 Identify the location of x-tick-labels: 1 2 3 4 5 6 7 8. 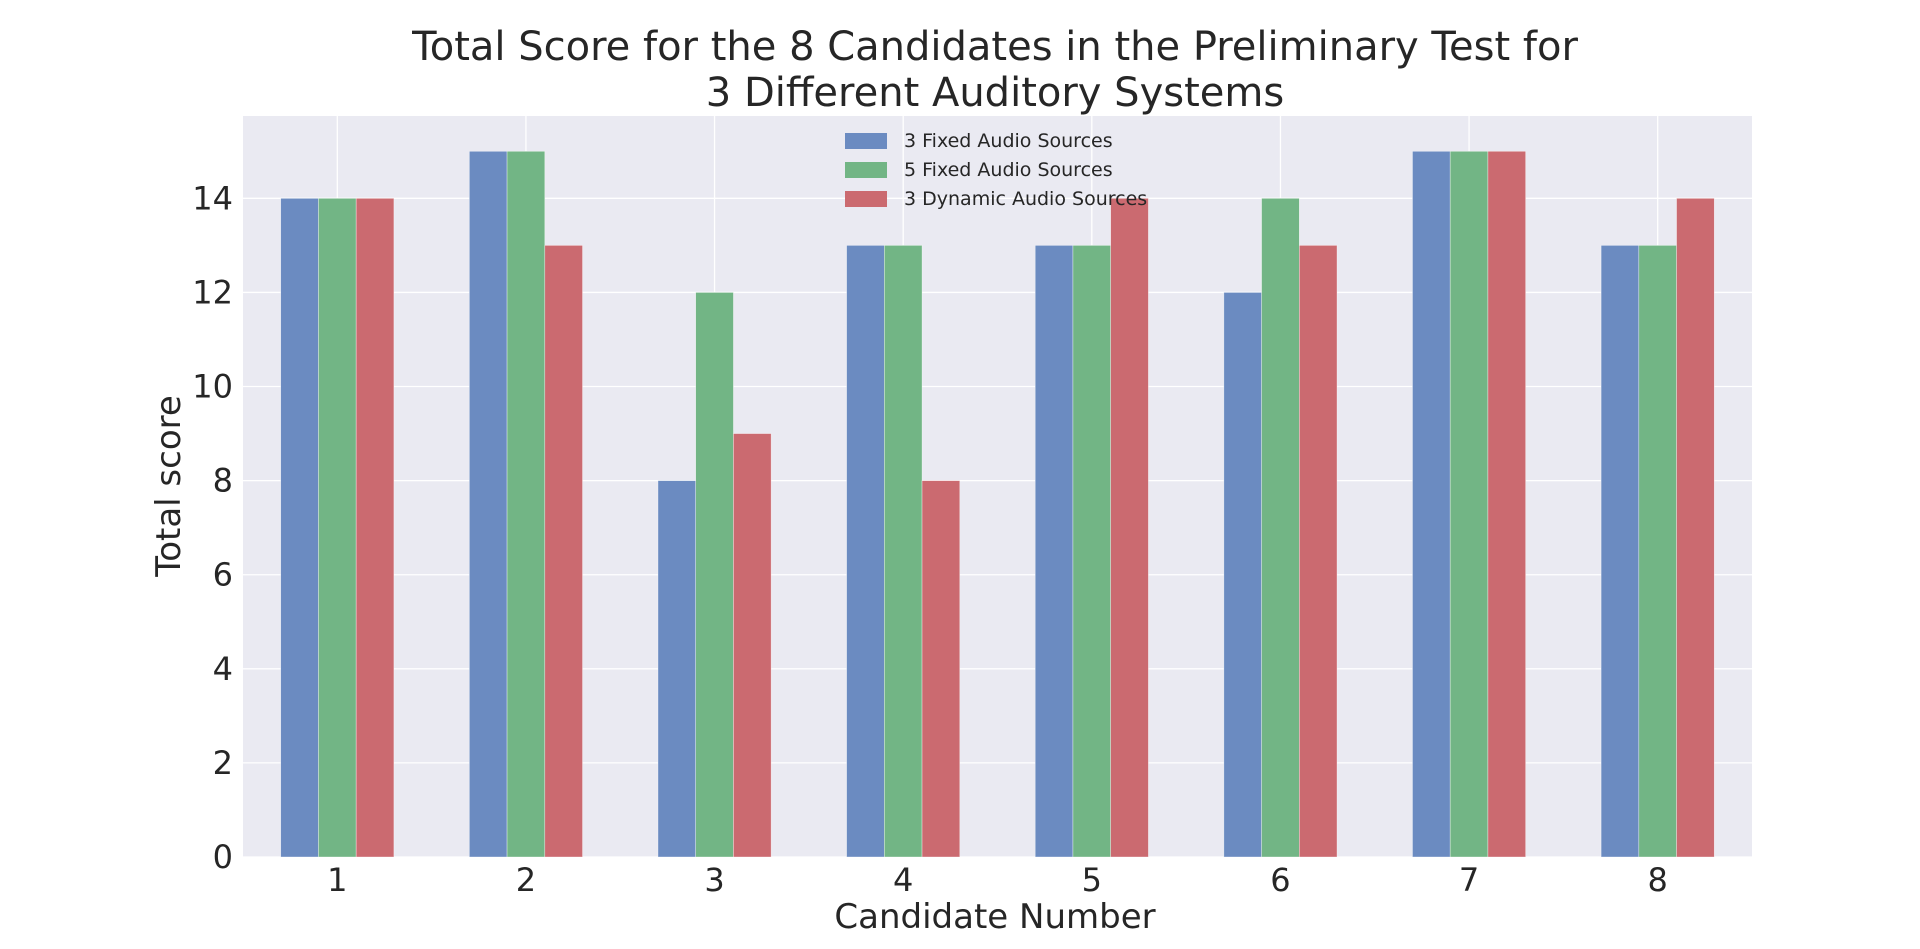
(997, 880).